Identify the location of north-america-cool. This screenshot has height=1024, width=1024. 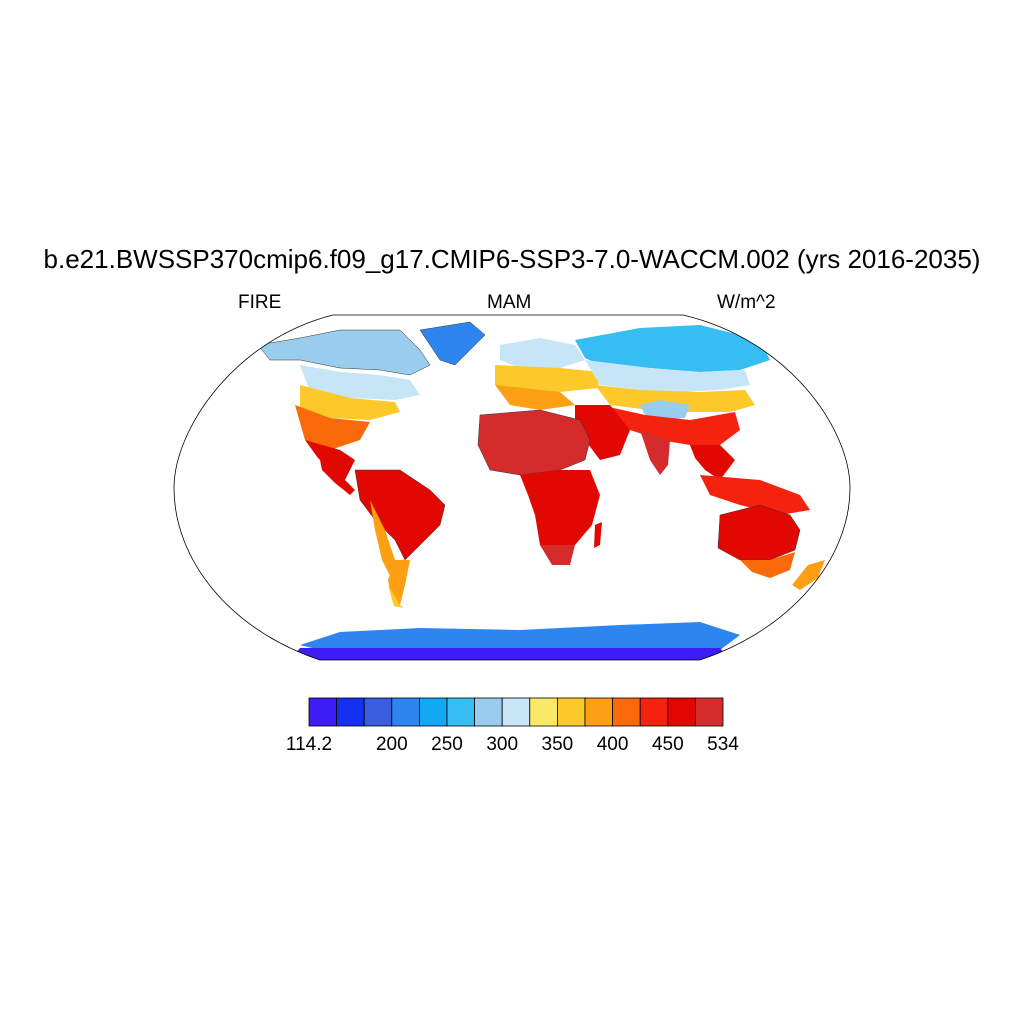
(360, 382).